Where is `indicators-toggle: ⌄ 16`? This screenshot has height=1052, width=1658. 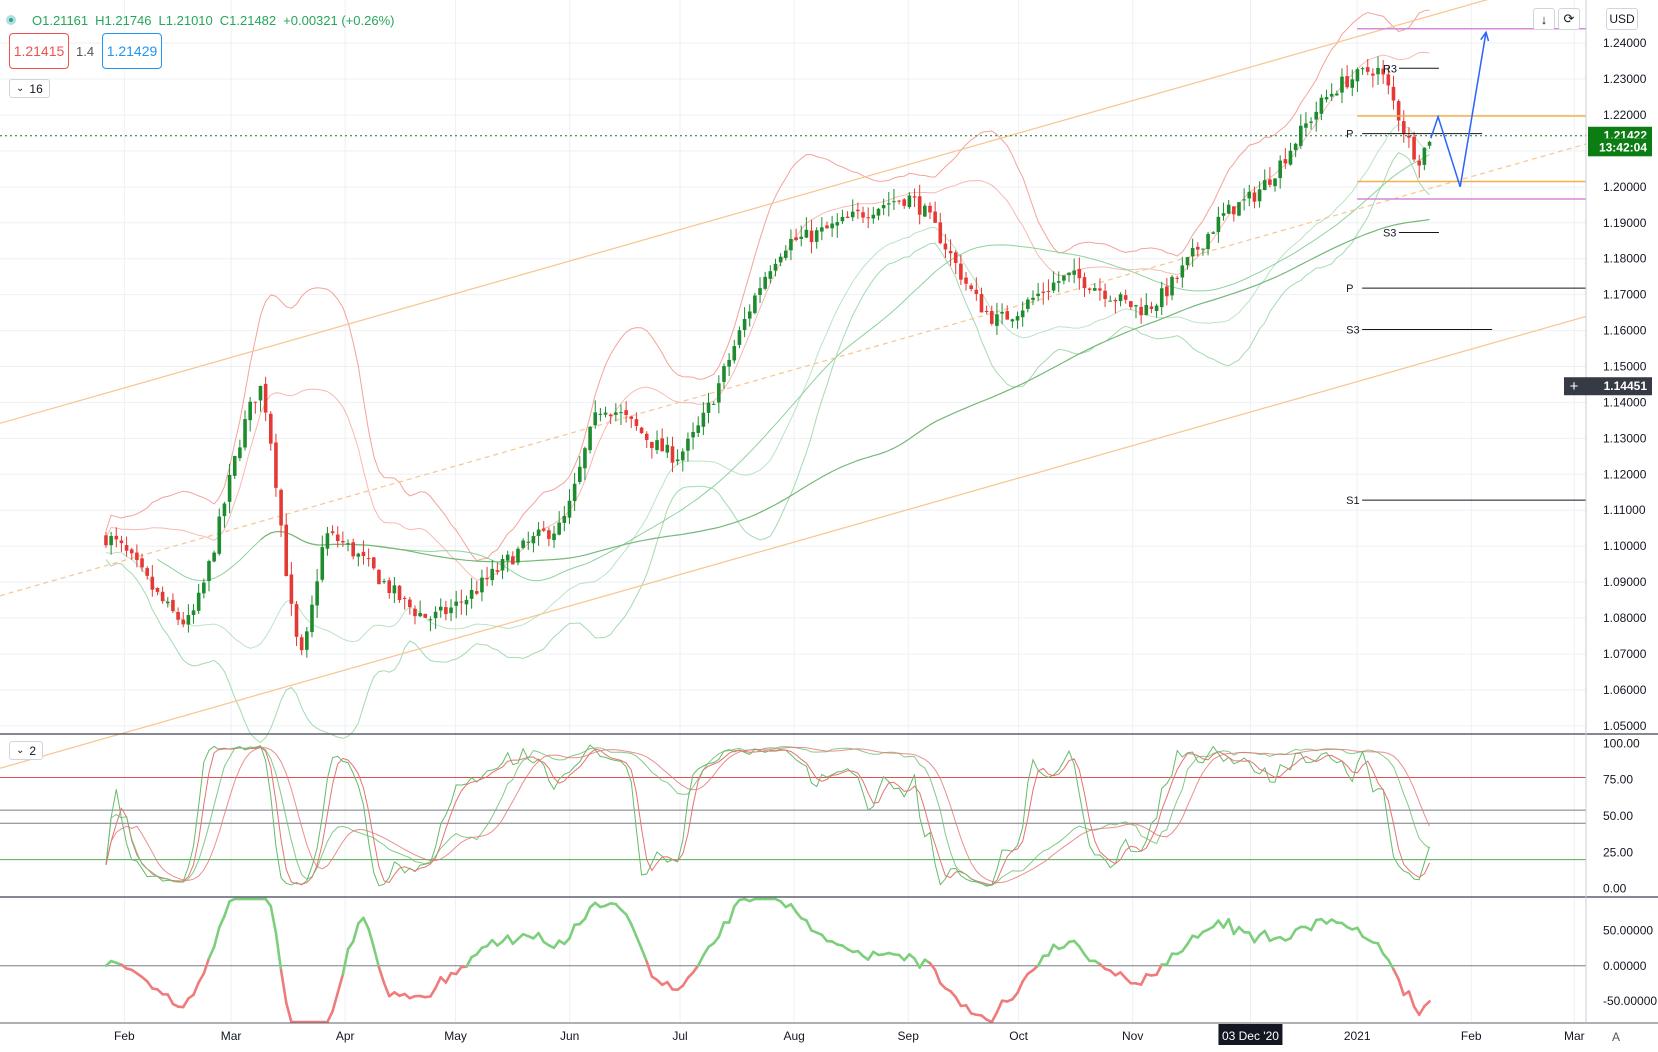
indicators-toggle: ⌄ 16 is located at coordinates (29, 88).